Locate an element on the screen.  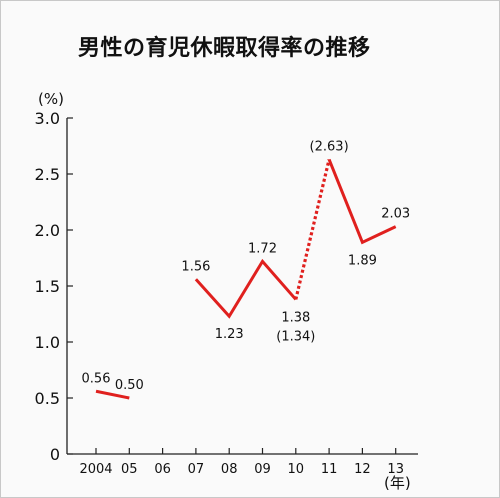
data-label: 1.89 is located at coordinates (362, 260).